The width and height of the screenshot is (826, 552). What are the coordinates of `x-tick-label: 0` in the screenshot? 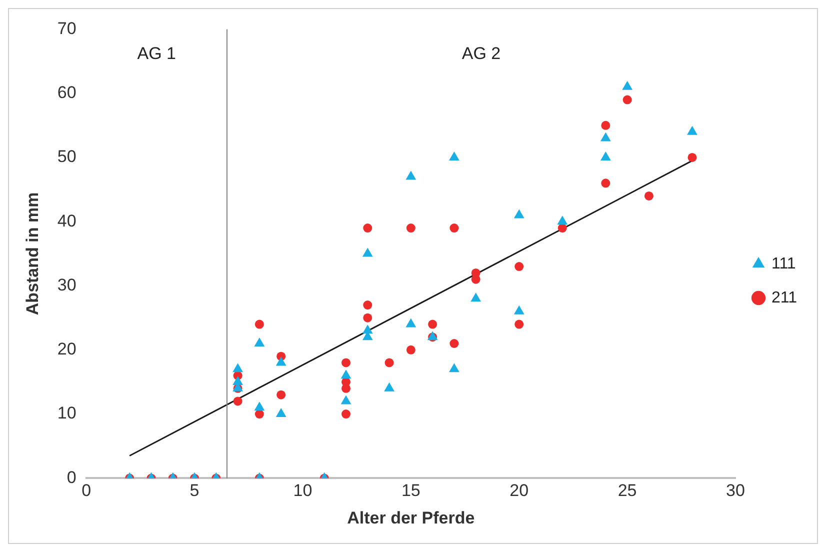 It's located at (87, 490).